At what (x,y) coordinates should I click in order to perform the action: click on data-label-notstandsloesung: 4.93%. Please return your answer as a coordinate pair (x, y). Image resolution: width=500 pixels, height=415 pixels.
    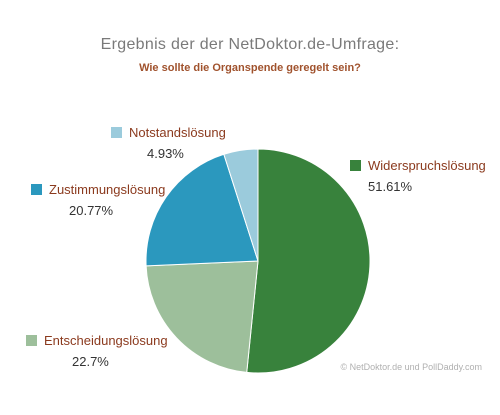
    Looking at the image, I should click on (165, 153).